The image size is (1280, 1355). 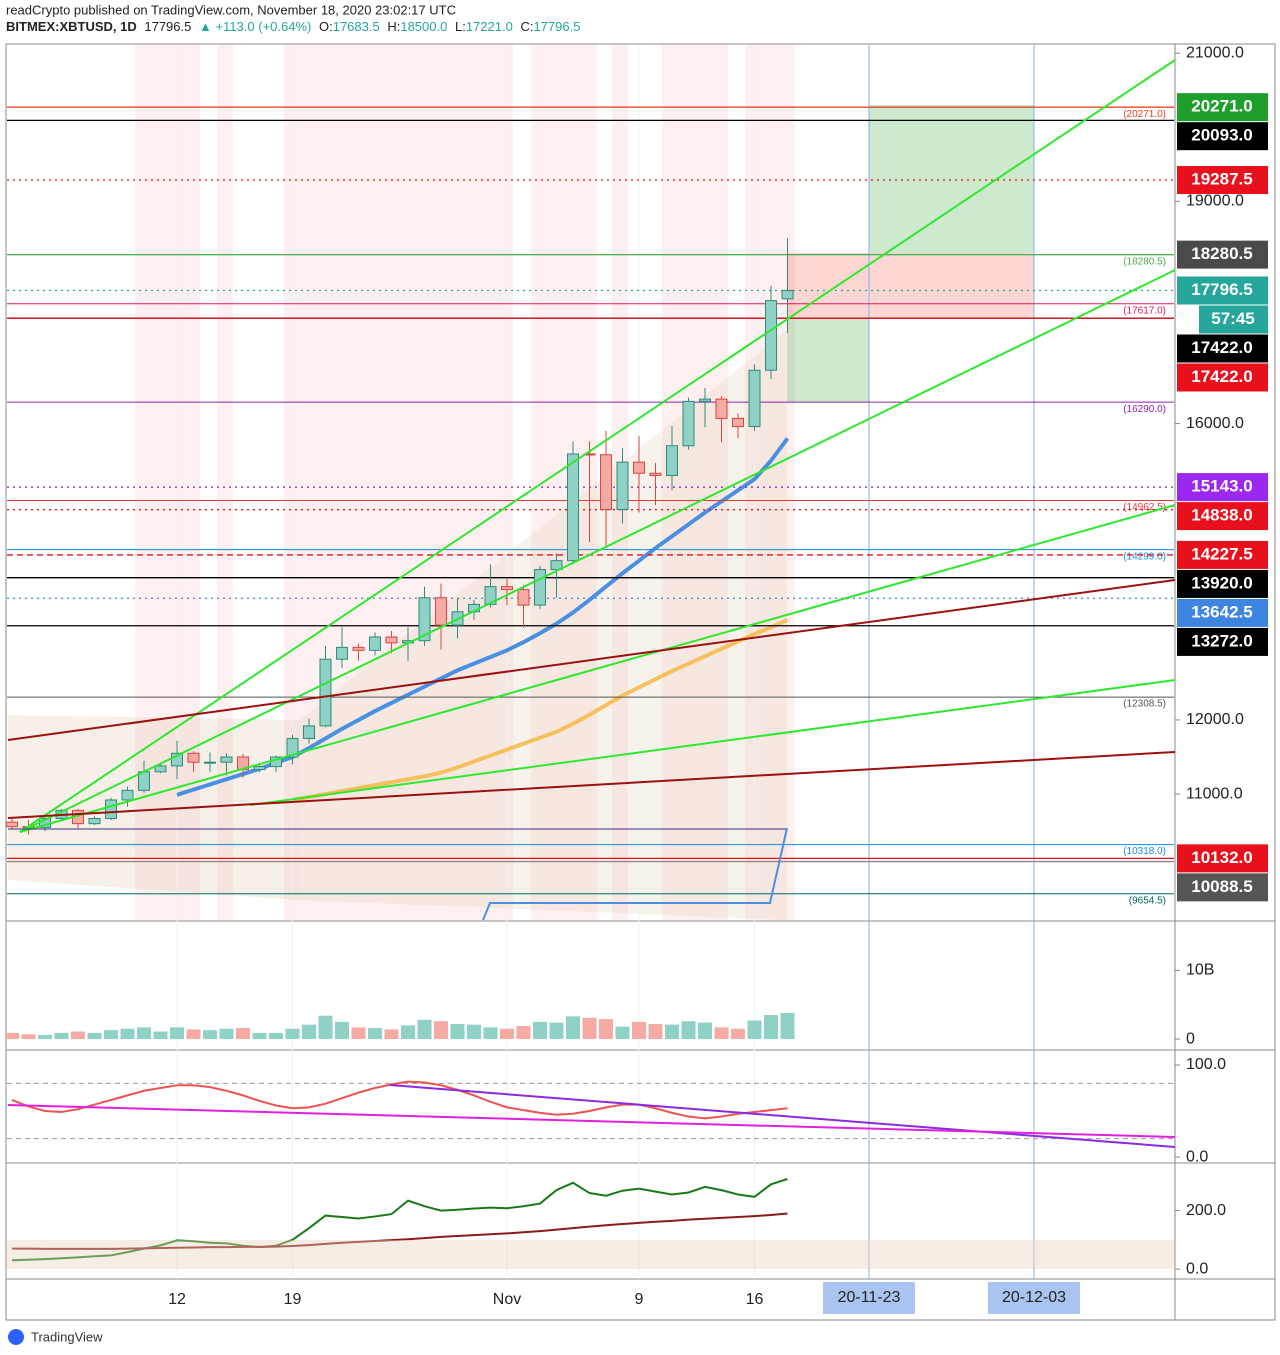 I want to click on price-label: 18280.5, so click(x=1221, y=253).